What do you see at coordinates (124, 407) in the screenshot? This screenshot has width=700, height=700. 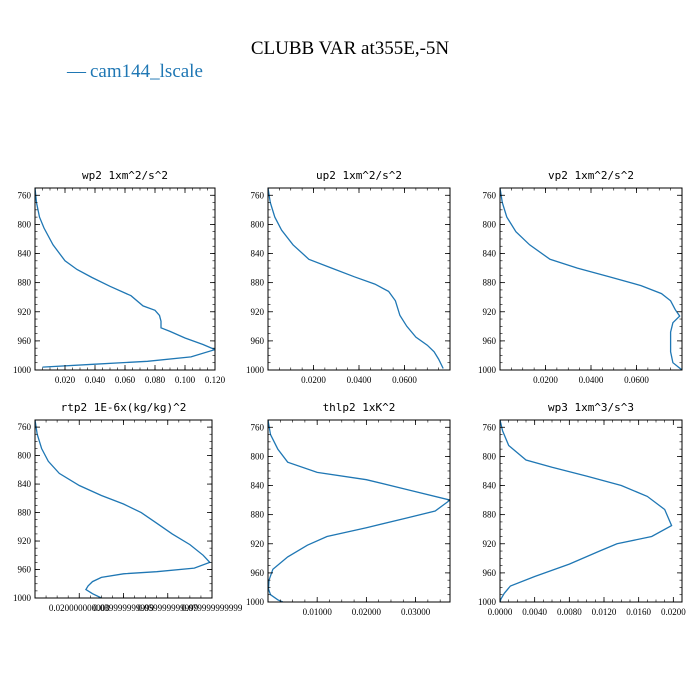 I see `subplot-title: rtp2 1E-6x(kg/kg)^2` at bounding box center [124, 407].